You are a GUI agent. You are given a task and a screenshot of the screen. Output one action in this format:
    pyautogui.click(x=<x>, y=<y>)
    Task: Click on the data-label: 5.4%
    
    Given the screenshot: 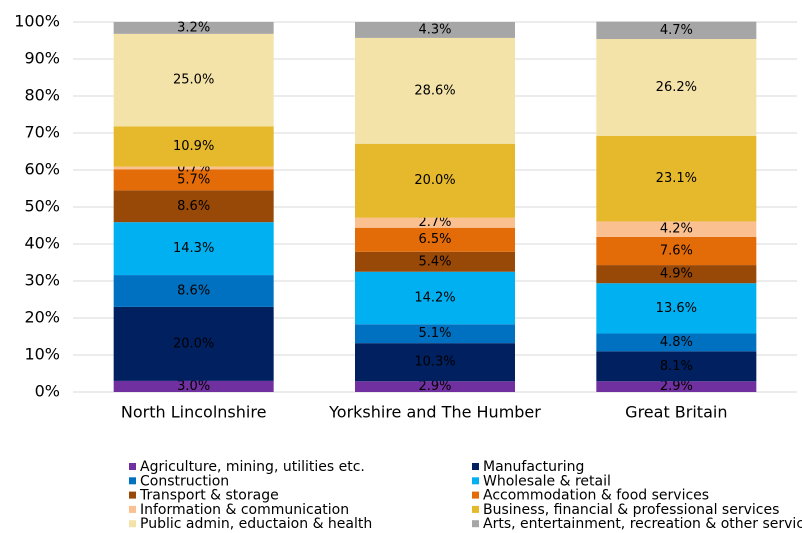 What is the action you would take?
    pyautogui.click(x=434, y=261)
    